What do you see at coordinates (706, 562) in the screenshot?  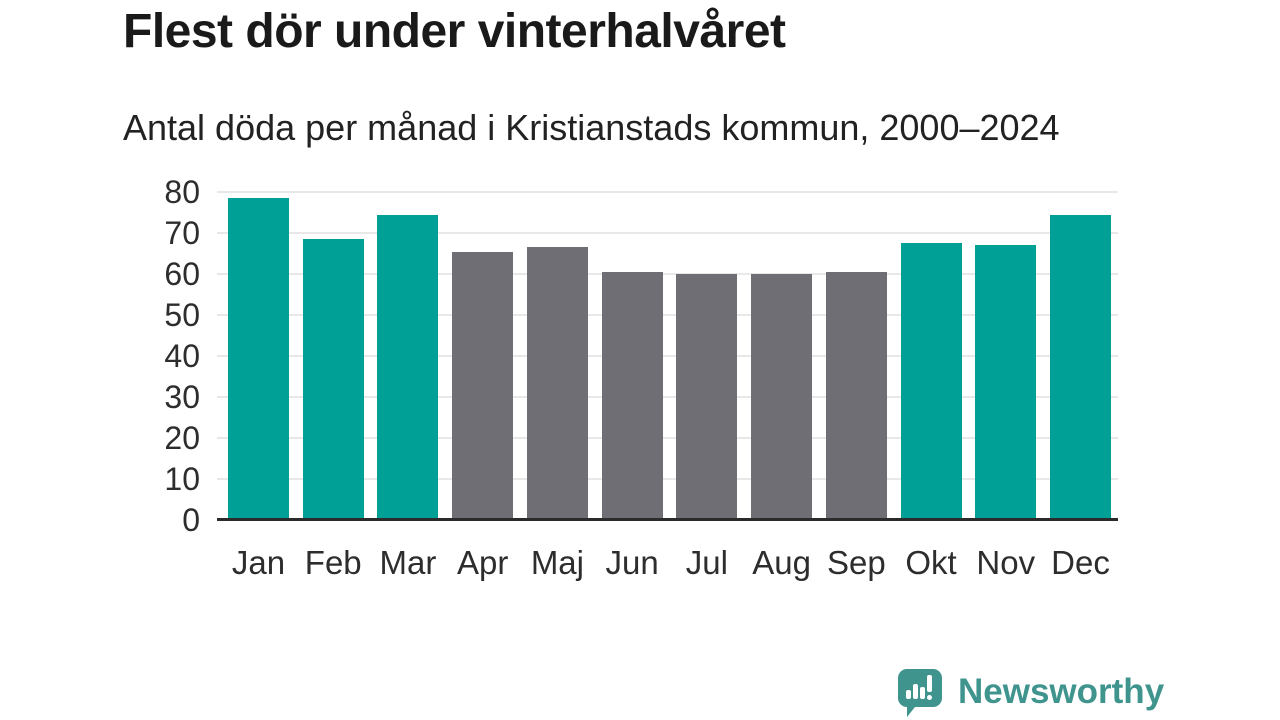 I see `x-tick-label-jul: Jul` at bounding box center [706, 562].